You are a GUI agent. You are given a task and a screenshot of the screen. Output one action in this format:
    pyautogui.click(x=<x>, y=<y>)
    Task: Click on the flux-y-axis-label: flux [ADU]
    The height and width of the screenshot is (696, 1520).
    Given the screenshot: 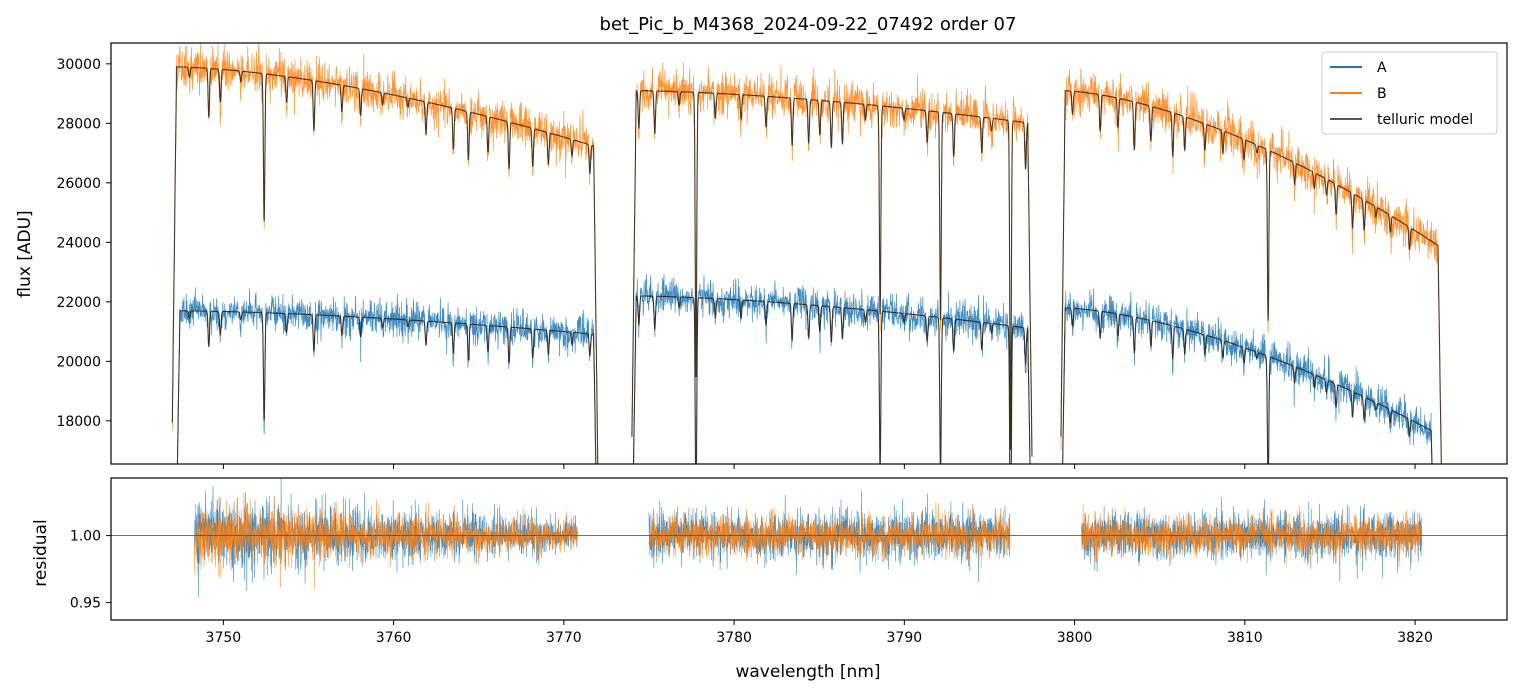 What is the action you would take?
    pyautogui.click(x=25, y=253)
    